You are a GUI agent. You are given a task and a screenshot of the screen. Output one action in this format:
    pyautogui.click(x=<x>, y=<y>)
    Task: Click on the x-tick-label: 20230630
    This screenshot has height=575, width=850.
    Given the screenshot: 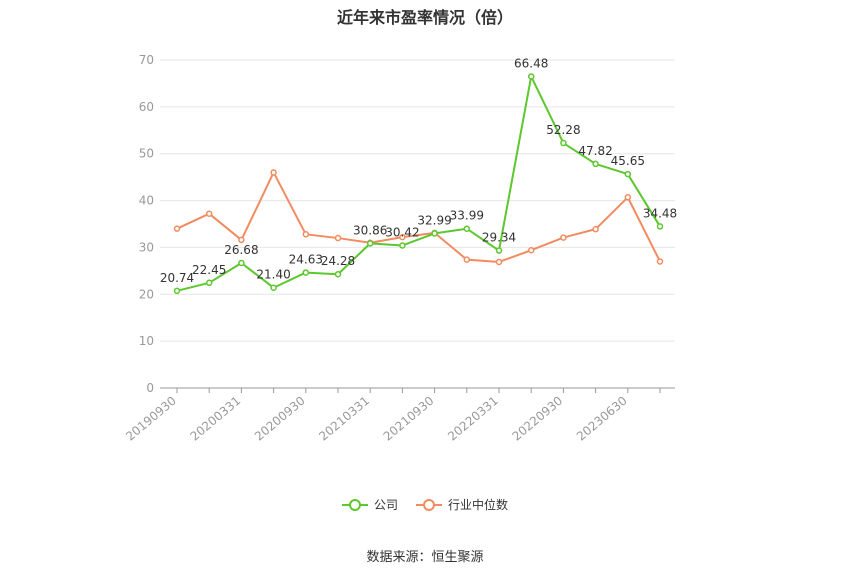 What is the action you would take?
    pyautogui.click(x=602, y=419)
    